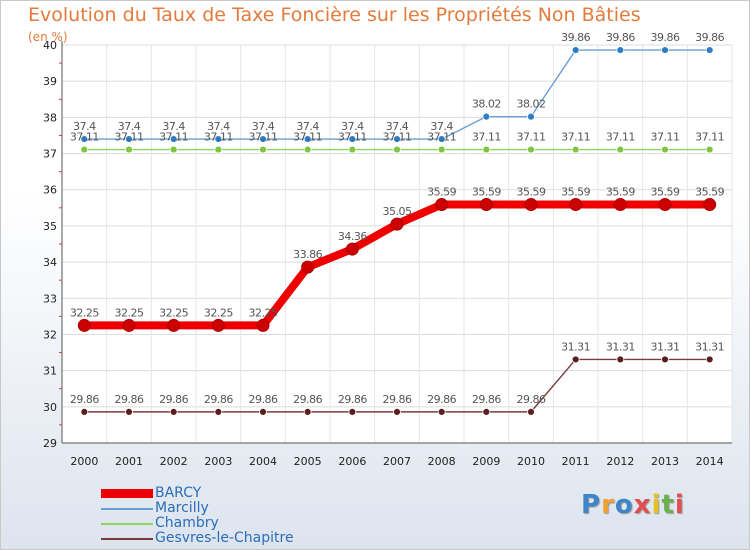 The image size is (750, 550). What do you see at coordinates (308, 461) in the screenshot?
I see `x-tick-label: 2005` at bounding box center [308, 461].